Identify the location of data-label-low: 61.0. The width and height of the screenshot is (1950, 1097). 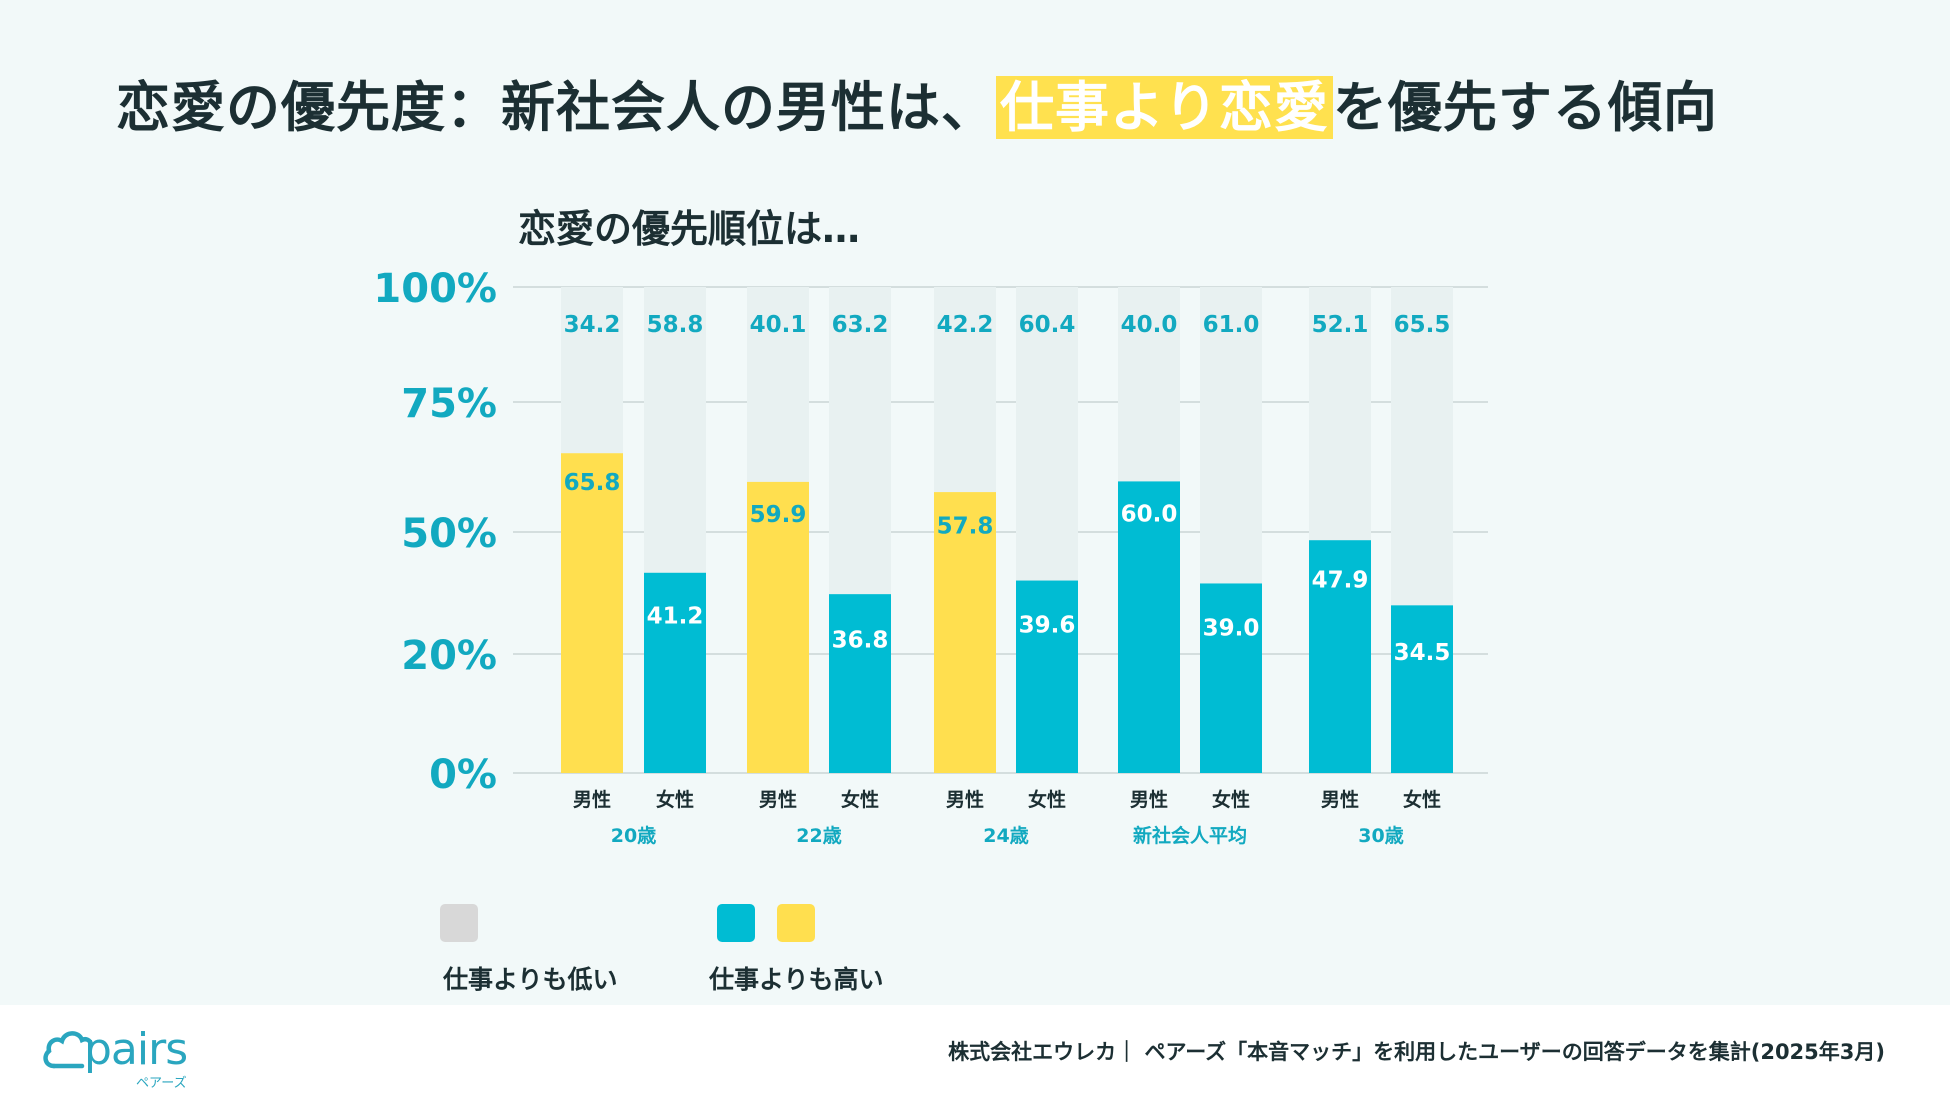
(1231, 325).